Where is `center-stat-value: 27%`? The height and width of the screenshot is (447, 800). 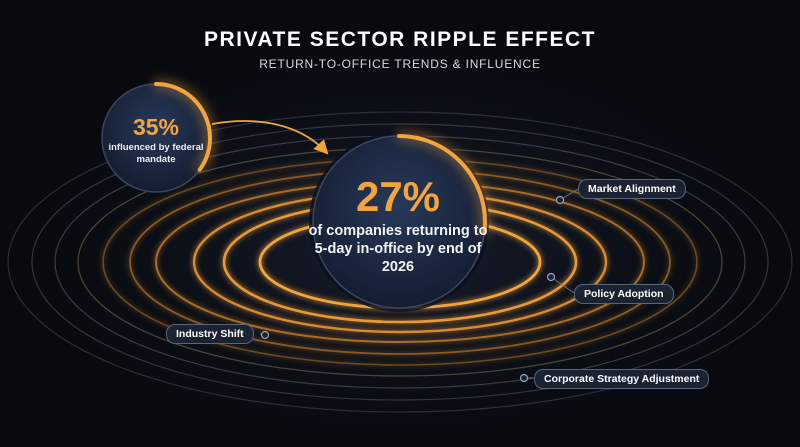
center-stat-value: 27% is located at coordinates (398, 196).